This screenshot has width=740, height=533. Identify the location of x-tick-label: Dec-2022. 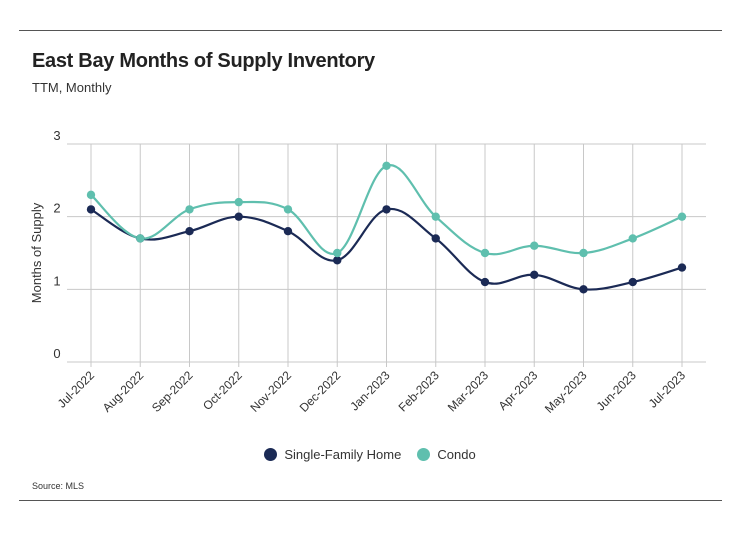
(320, 391).